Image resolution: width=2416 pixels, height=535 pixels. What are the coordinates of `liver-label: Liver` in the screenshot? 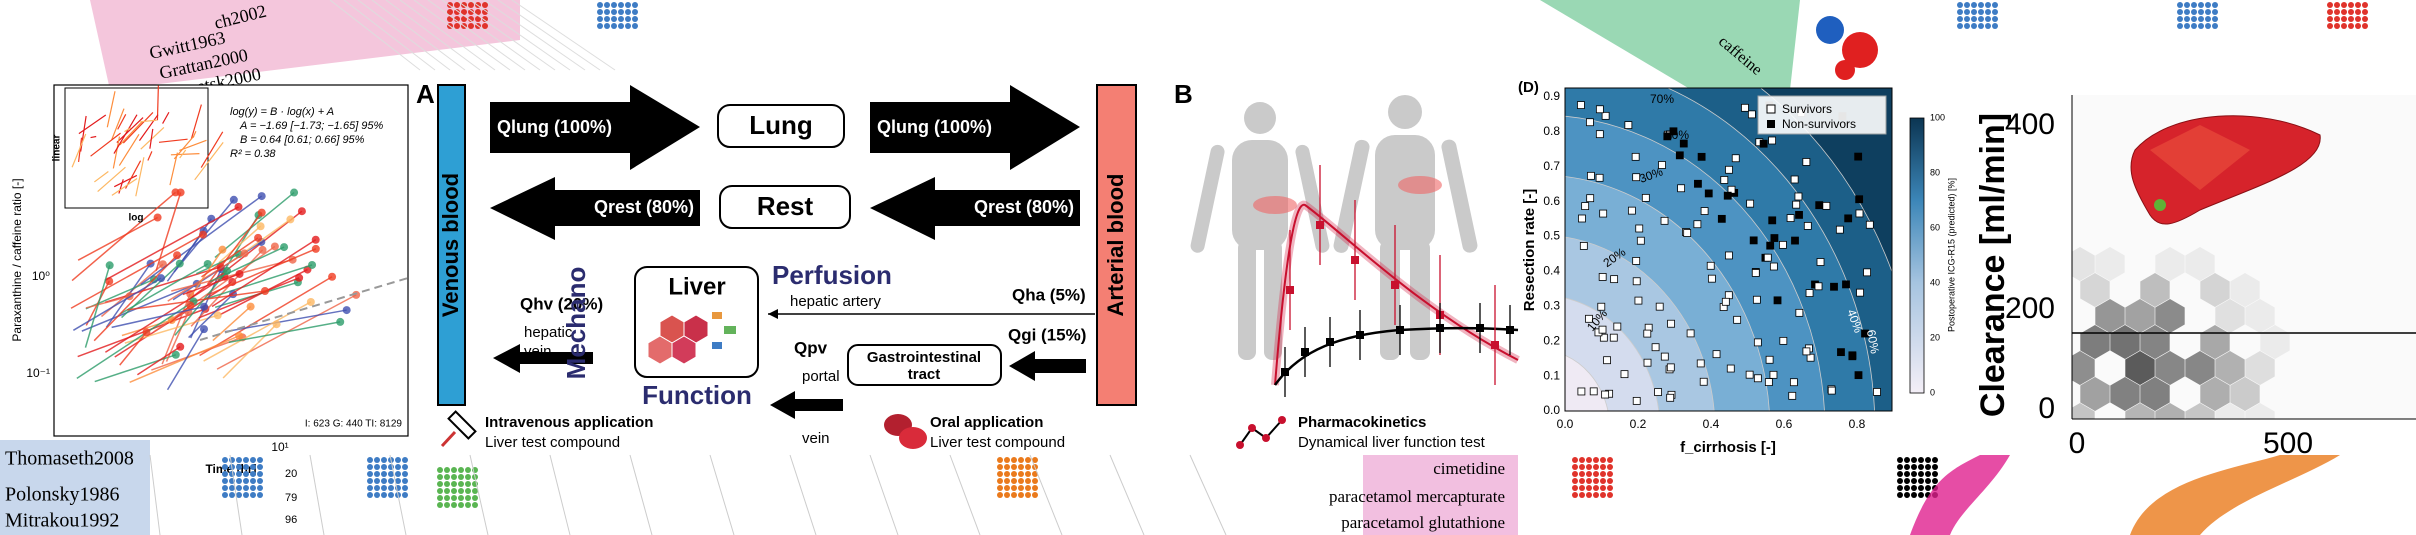 It's located at (696, 286).